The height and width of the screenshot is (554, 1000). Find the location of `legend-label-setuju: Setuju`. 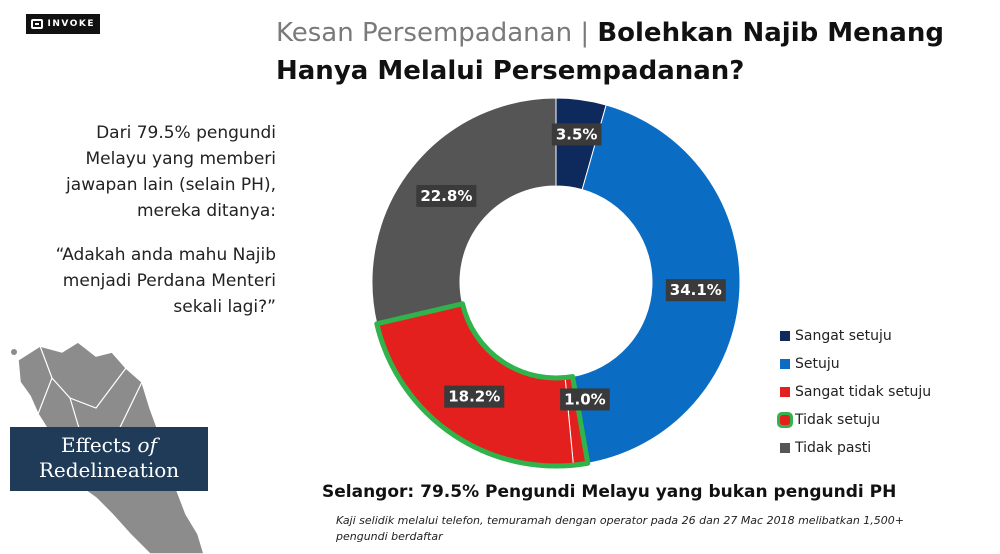

legend-label-setuju: Setuju is located at coordinates (817, 364).